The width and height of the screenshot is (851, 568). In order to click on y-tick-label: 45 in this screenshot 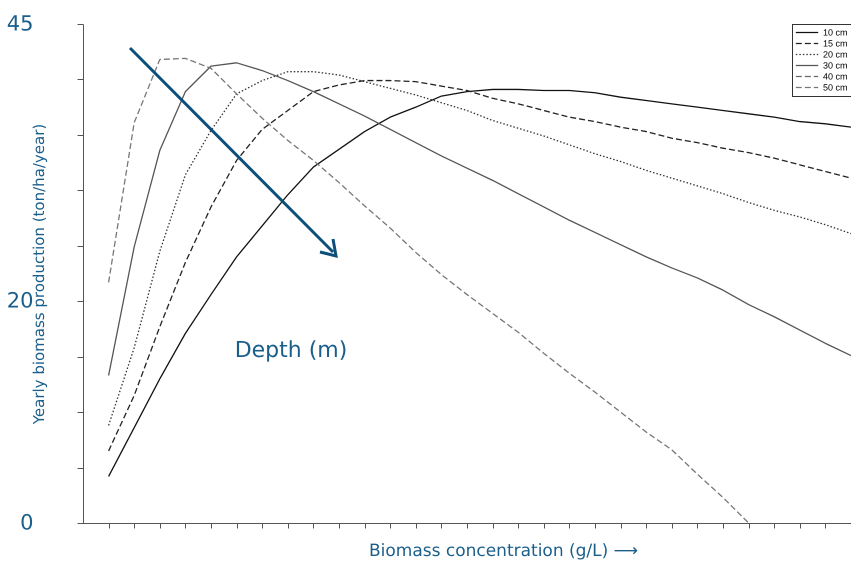, I will do `click(20, 24)`.